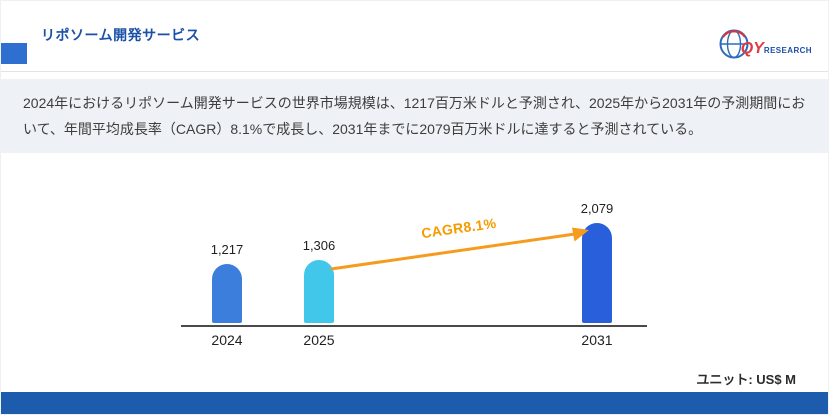 Image resolution: width=829 pixels, height=415 pixels. I want to click on bar-group-2031: 2,079, so click(597, 262).